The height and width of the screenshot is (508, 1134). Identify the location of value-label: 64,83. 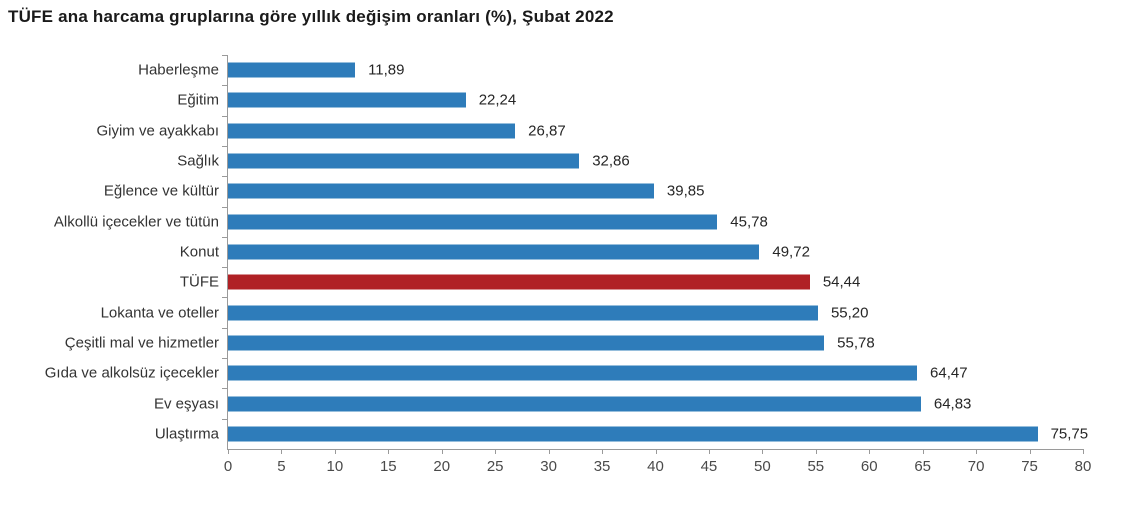
(952, 404).